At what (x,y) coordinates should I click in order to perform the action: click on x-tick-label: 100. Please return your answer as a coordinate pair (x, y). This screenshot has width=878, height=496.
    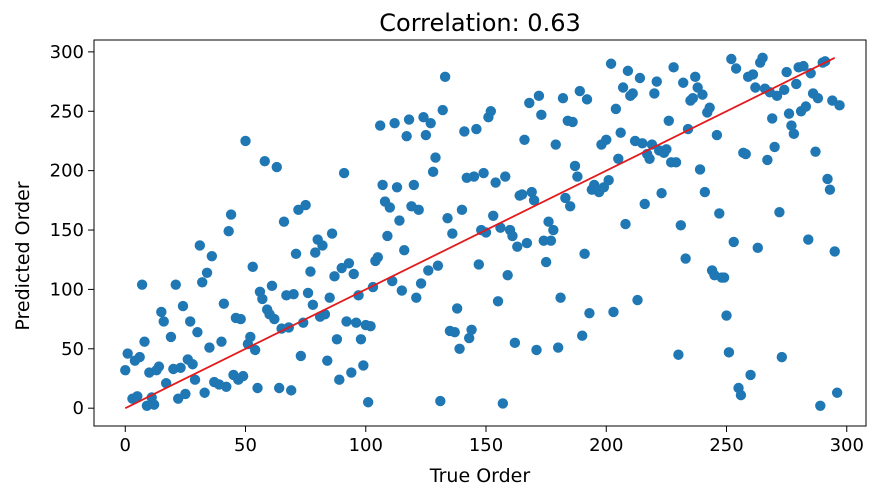
    Looking at the image, I should click on (366, 445).